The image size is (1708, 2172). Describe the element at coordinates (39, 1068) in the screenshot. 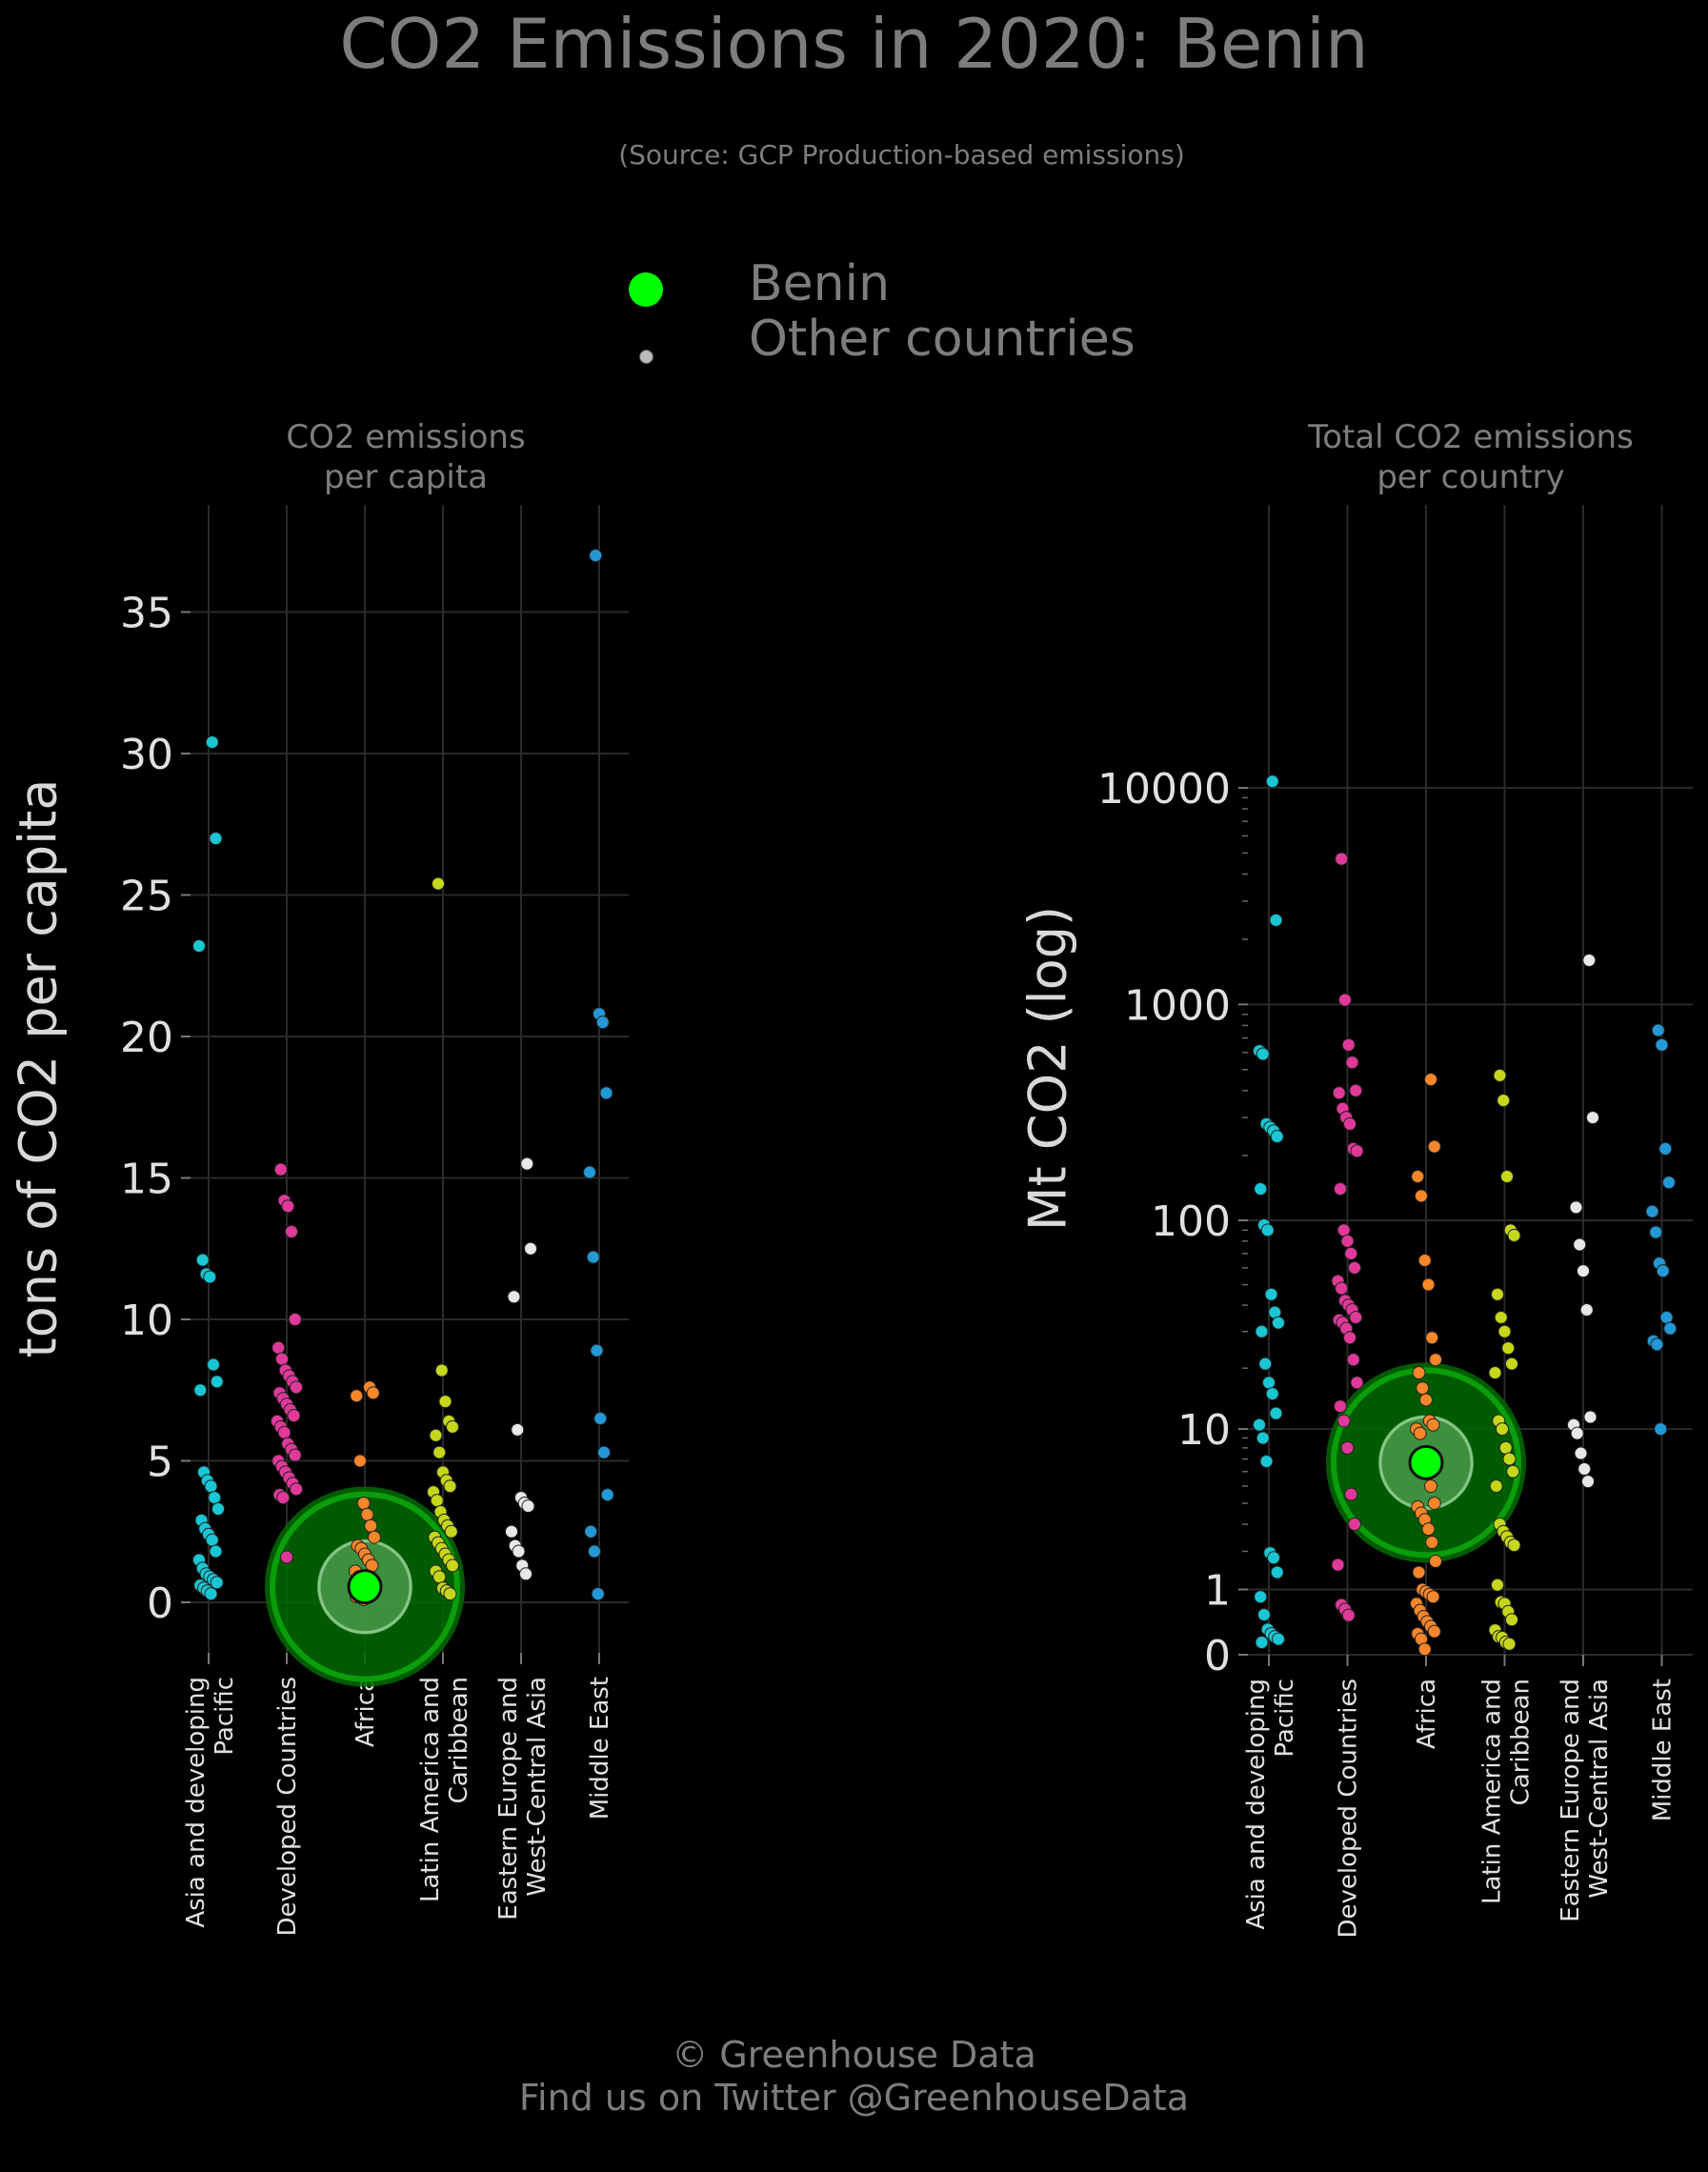

I see `y-axis-label-per-capita: tons of CO2 per capita` at that location.